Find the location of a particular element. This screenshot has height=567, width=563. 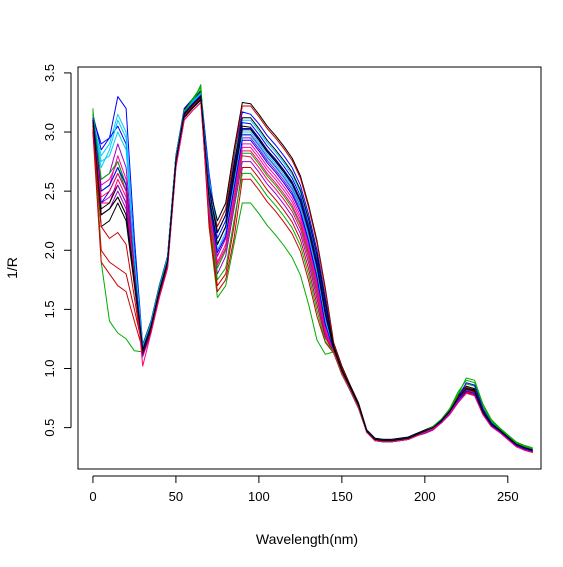

y-tick-label: 2.5 is located at coordinates (49, 191).